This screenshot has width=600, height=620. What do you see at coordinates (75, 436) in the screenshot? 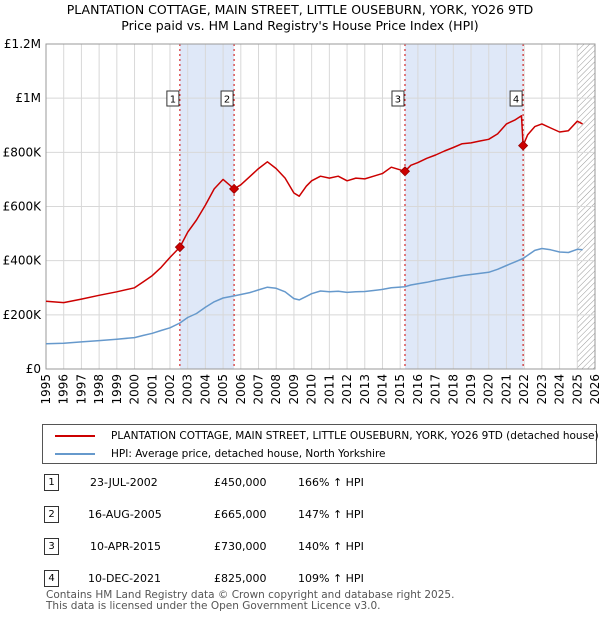
I see `legend-swatch-property` at bounding box center [75, 436].